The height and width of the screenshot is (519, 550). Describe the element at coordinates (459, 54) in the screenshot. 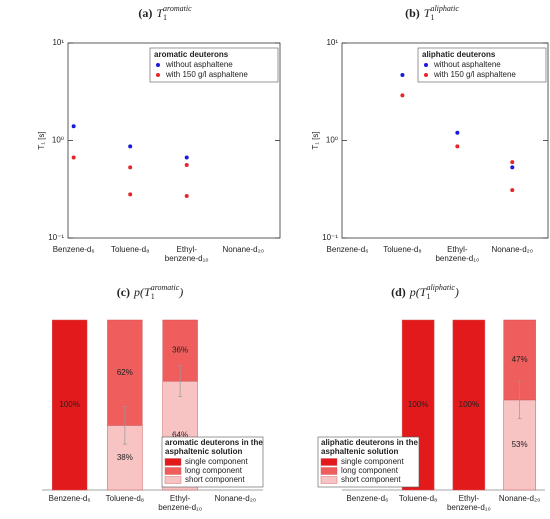

I see `legend-title: aliphatic deuterons` at that location.